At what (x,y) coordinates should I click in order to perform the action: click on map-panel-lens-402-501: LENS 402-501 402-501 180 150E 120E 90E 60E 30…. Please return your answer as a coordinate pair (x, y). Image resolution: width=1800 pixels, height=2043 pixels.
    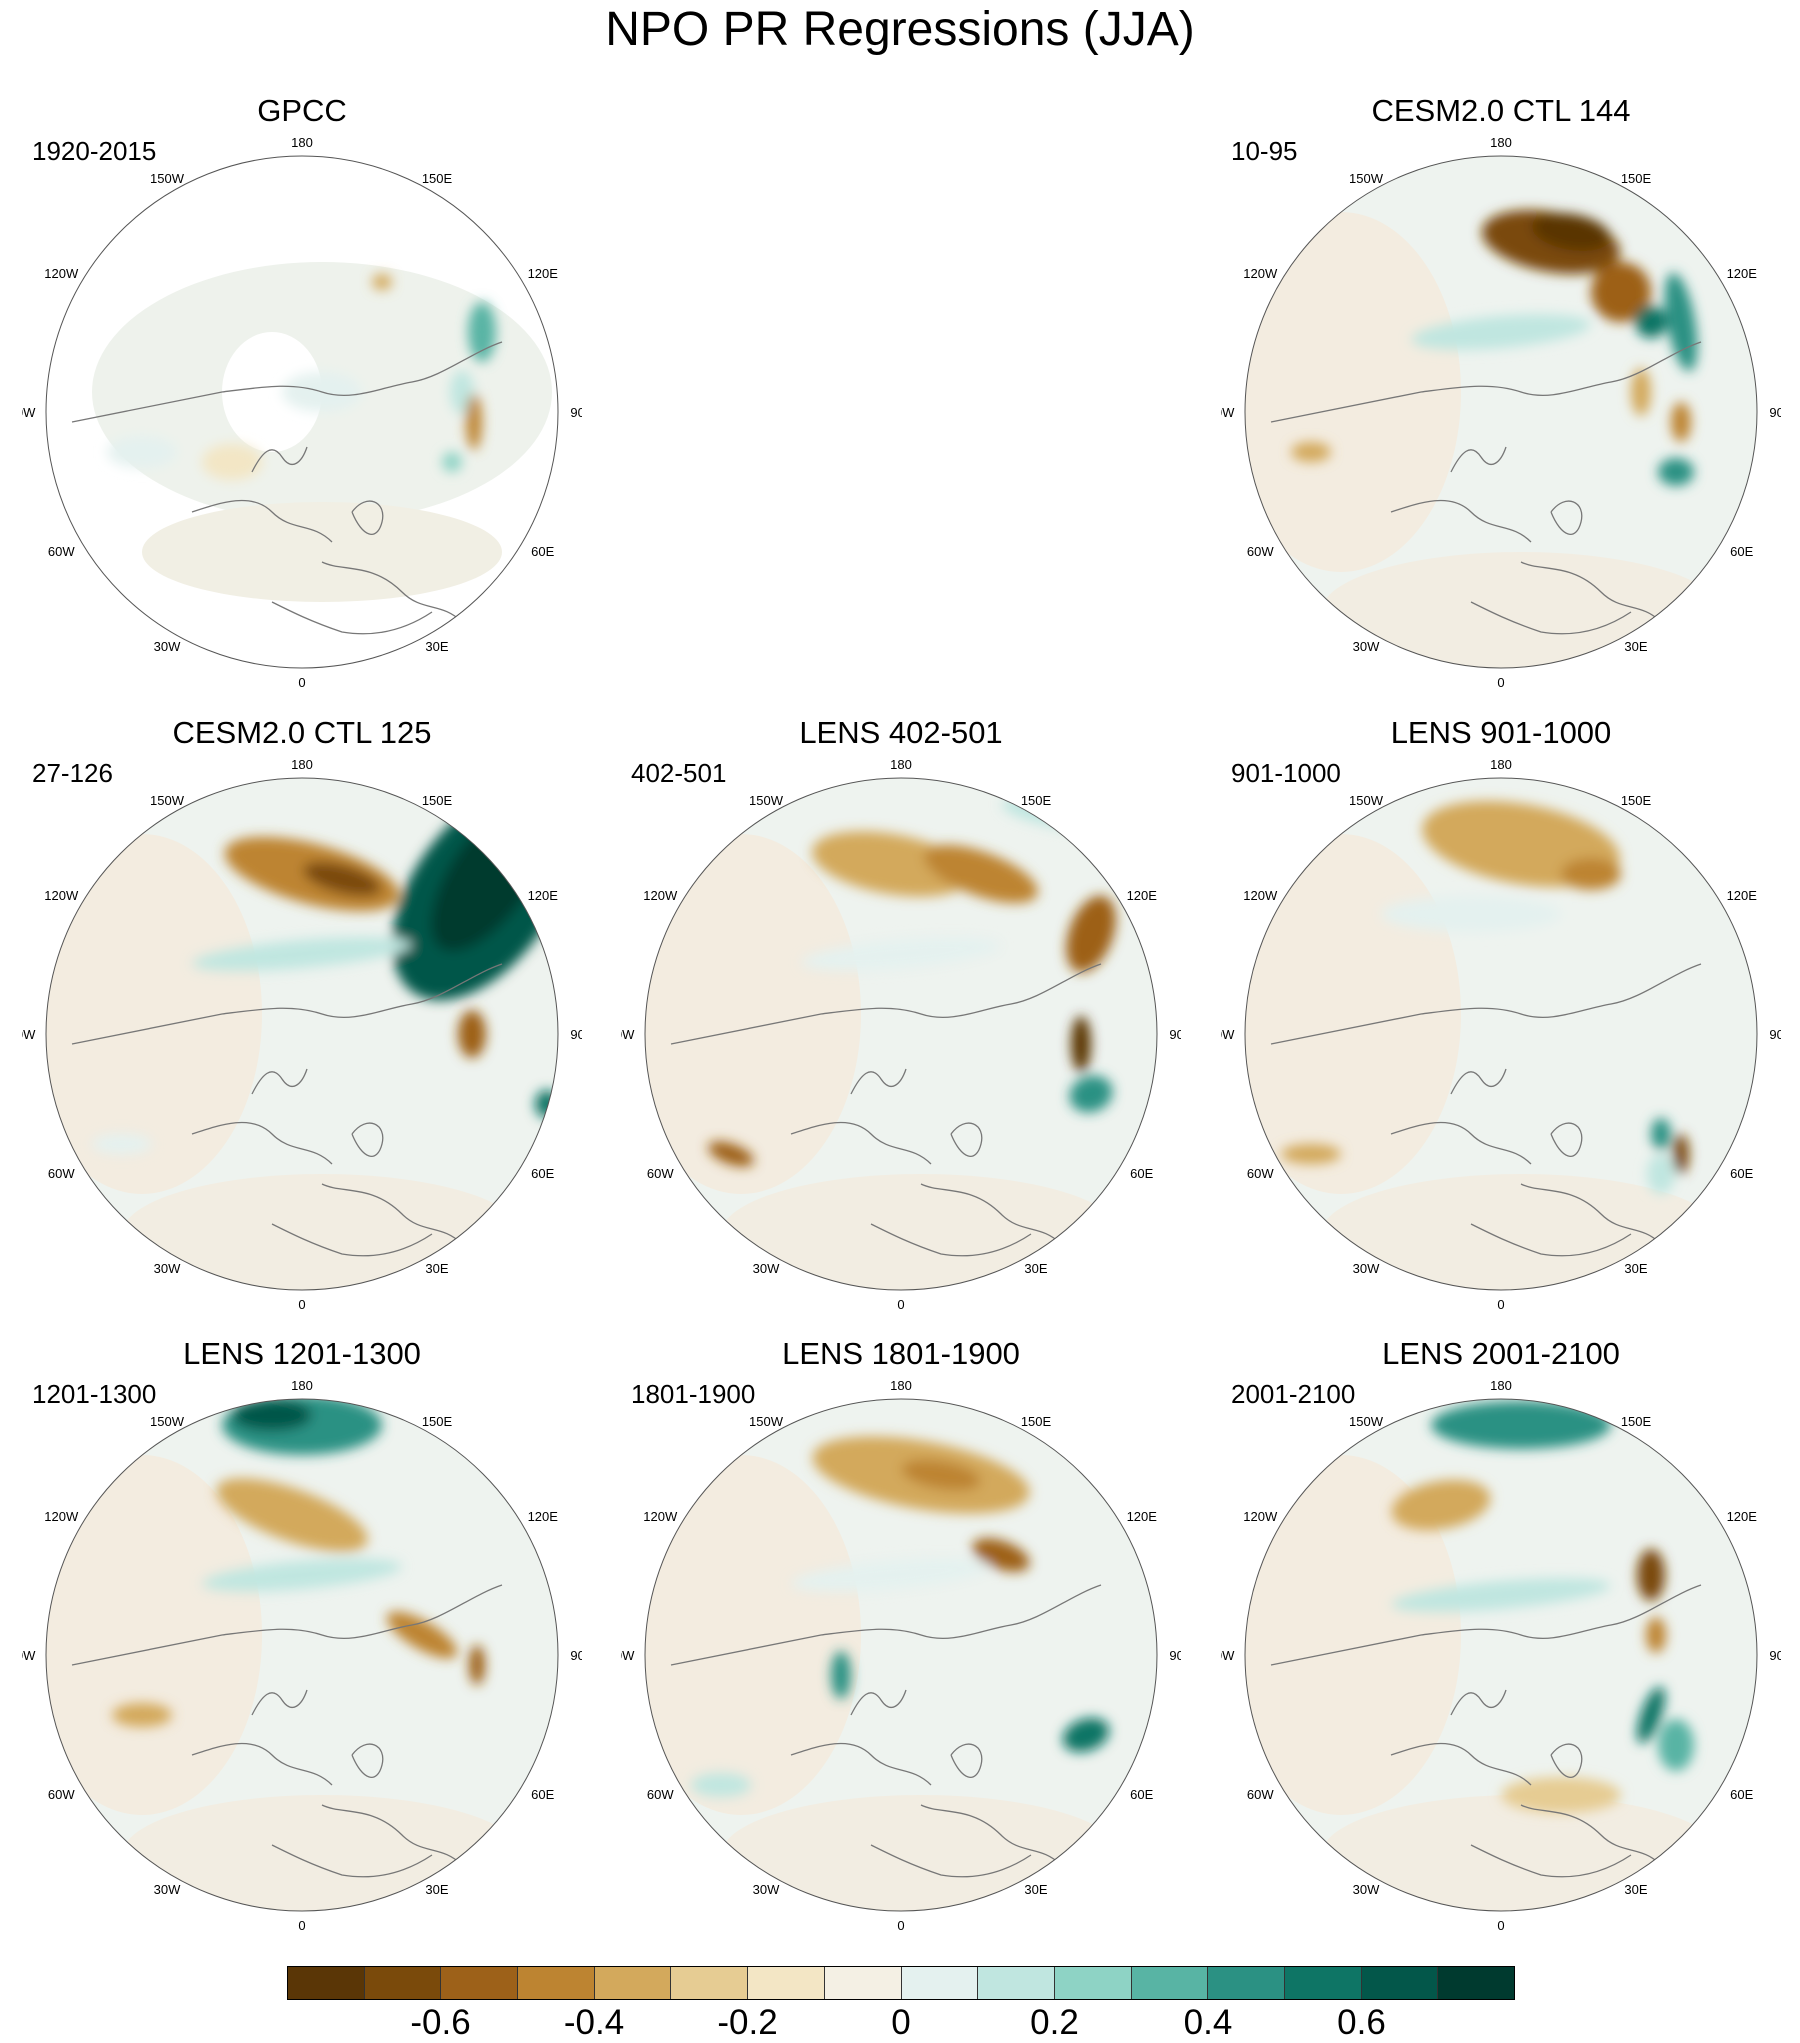
    Looking at the image, I should click on (901, 1014).